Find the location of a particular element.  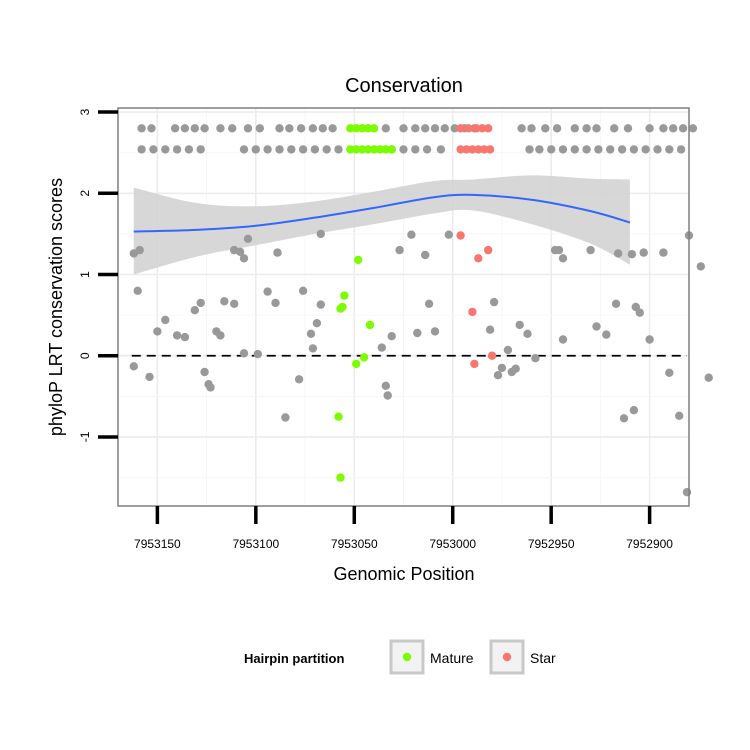

legend-title: Hairpin partition is located at coordinates (294, 658).